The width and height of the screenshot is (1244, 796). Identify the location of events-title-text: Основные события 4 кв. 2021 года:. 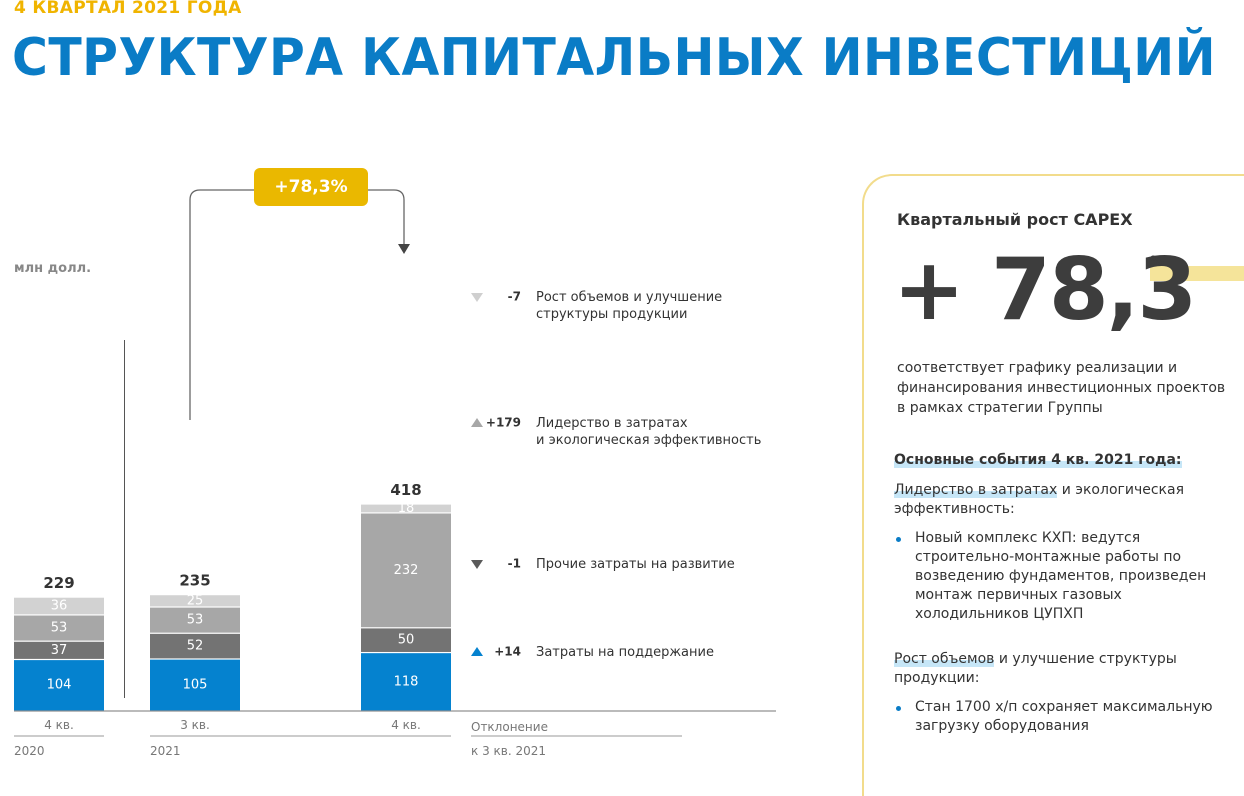
(1038, 460).